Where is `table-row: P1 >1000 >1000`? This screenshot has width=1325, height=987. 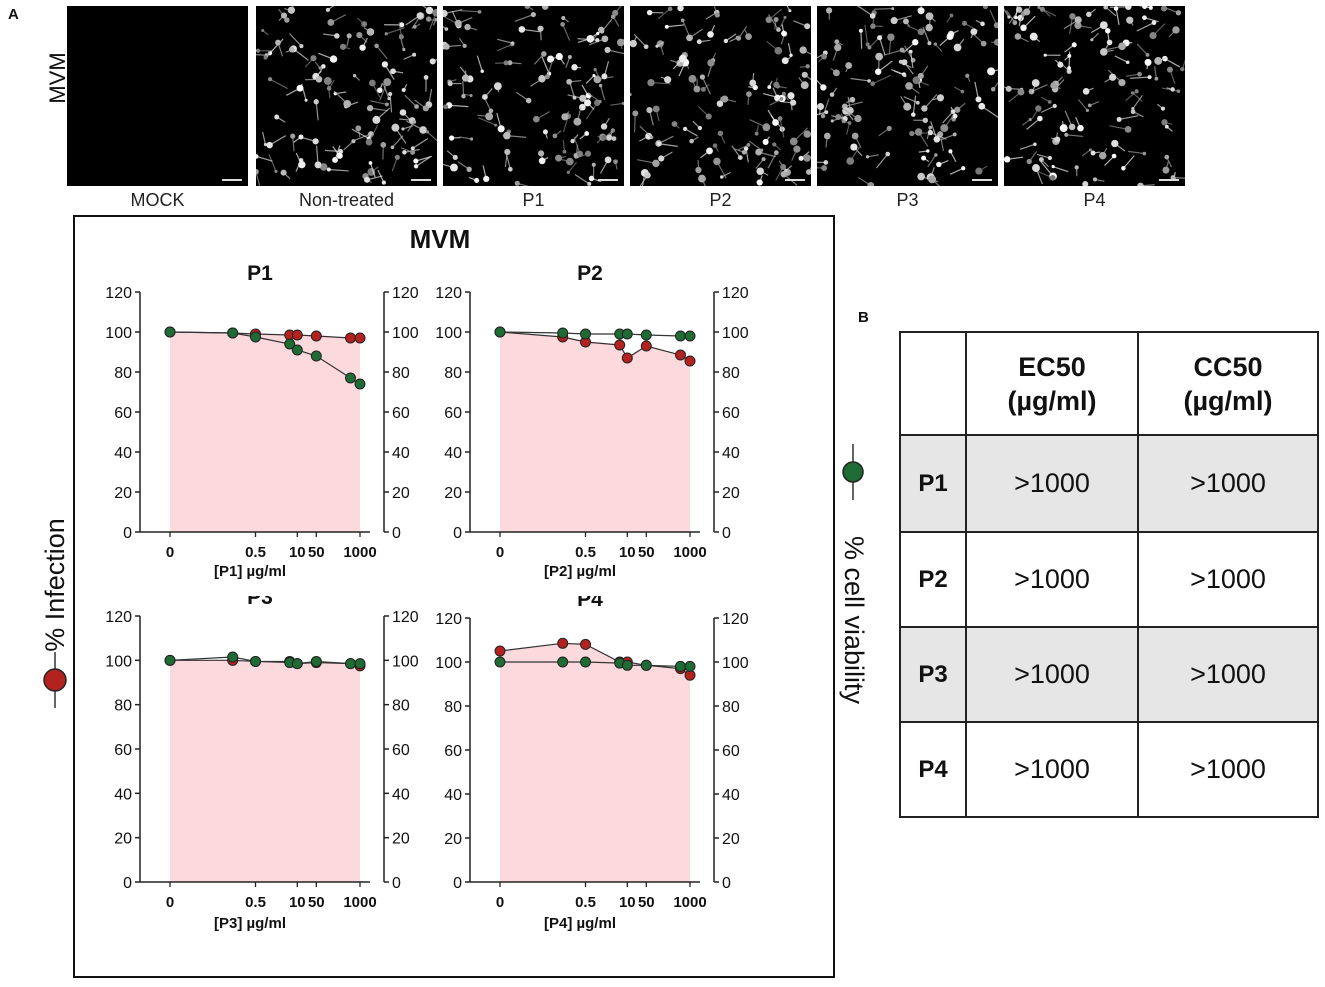
table-row: P1 >1000 >1000 is located at coordinates (1109, 483).